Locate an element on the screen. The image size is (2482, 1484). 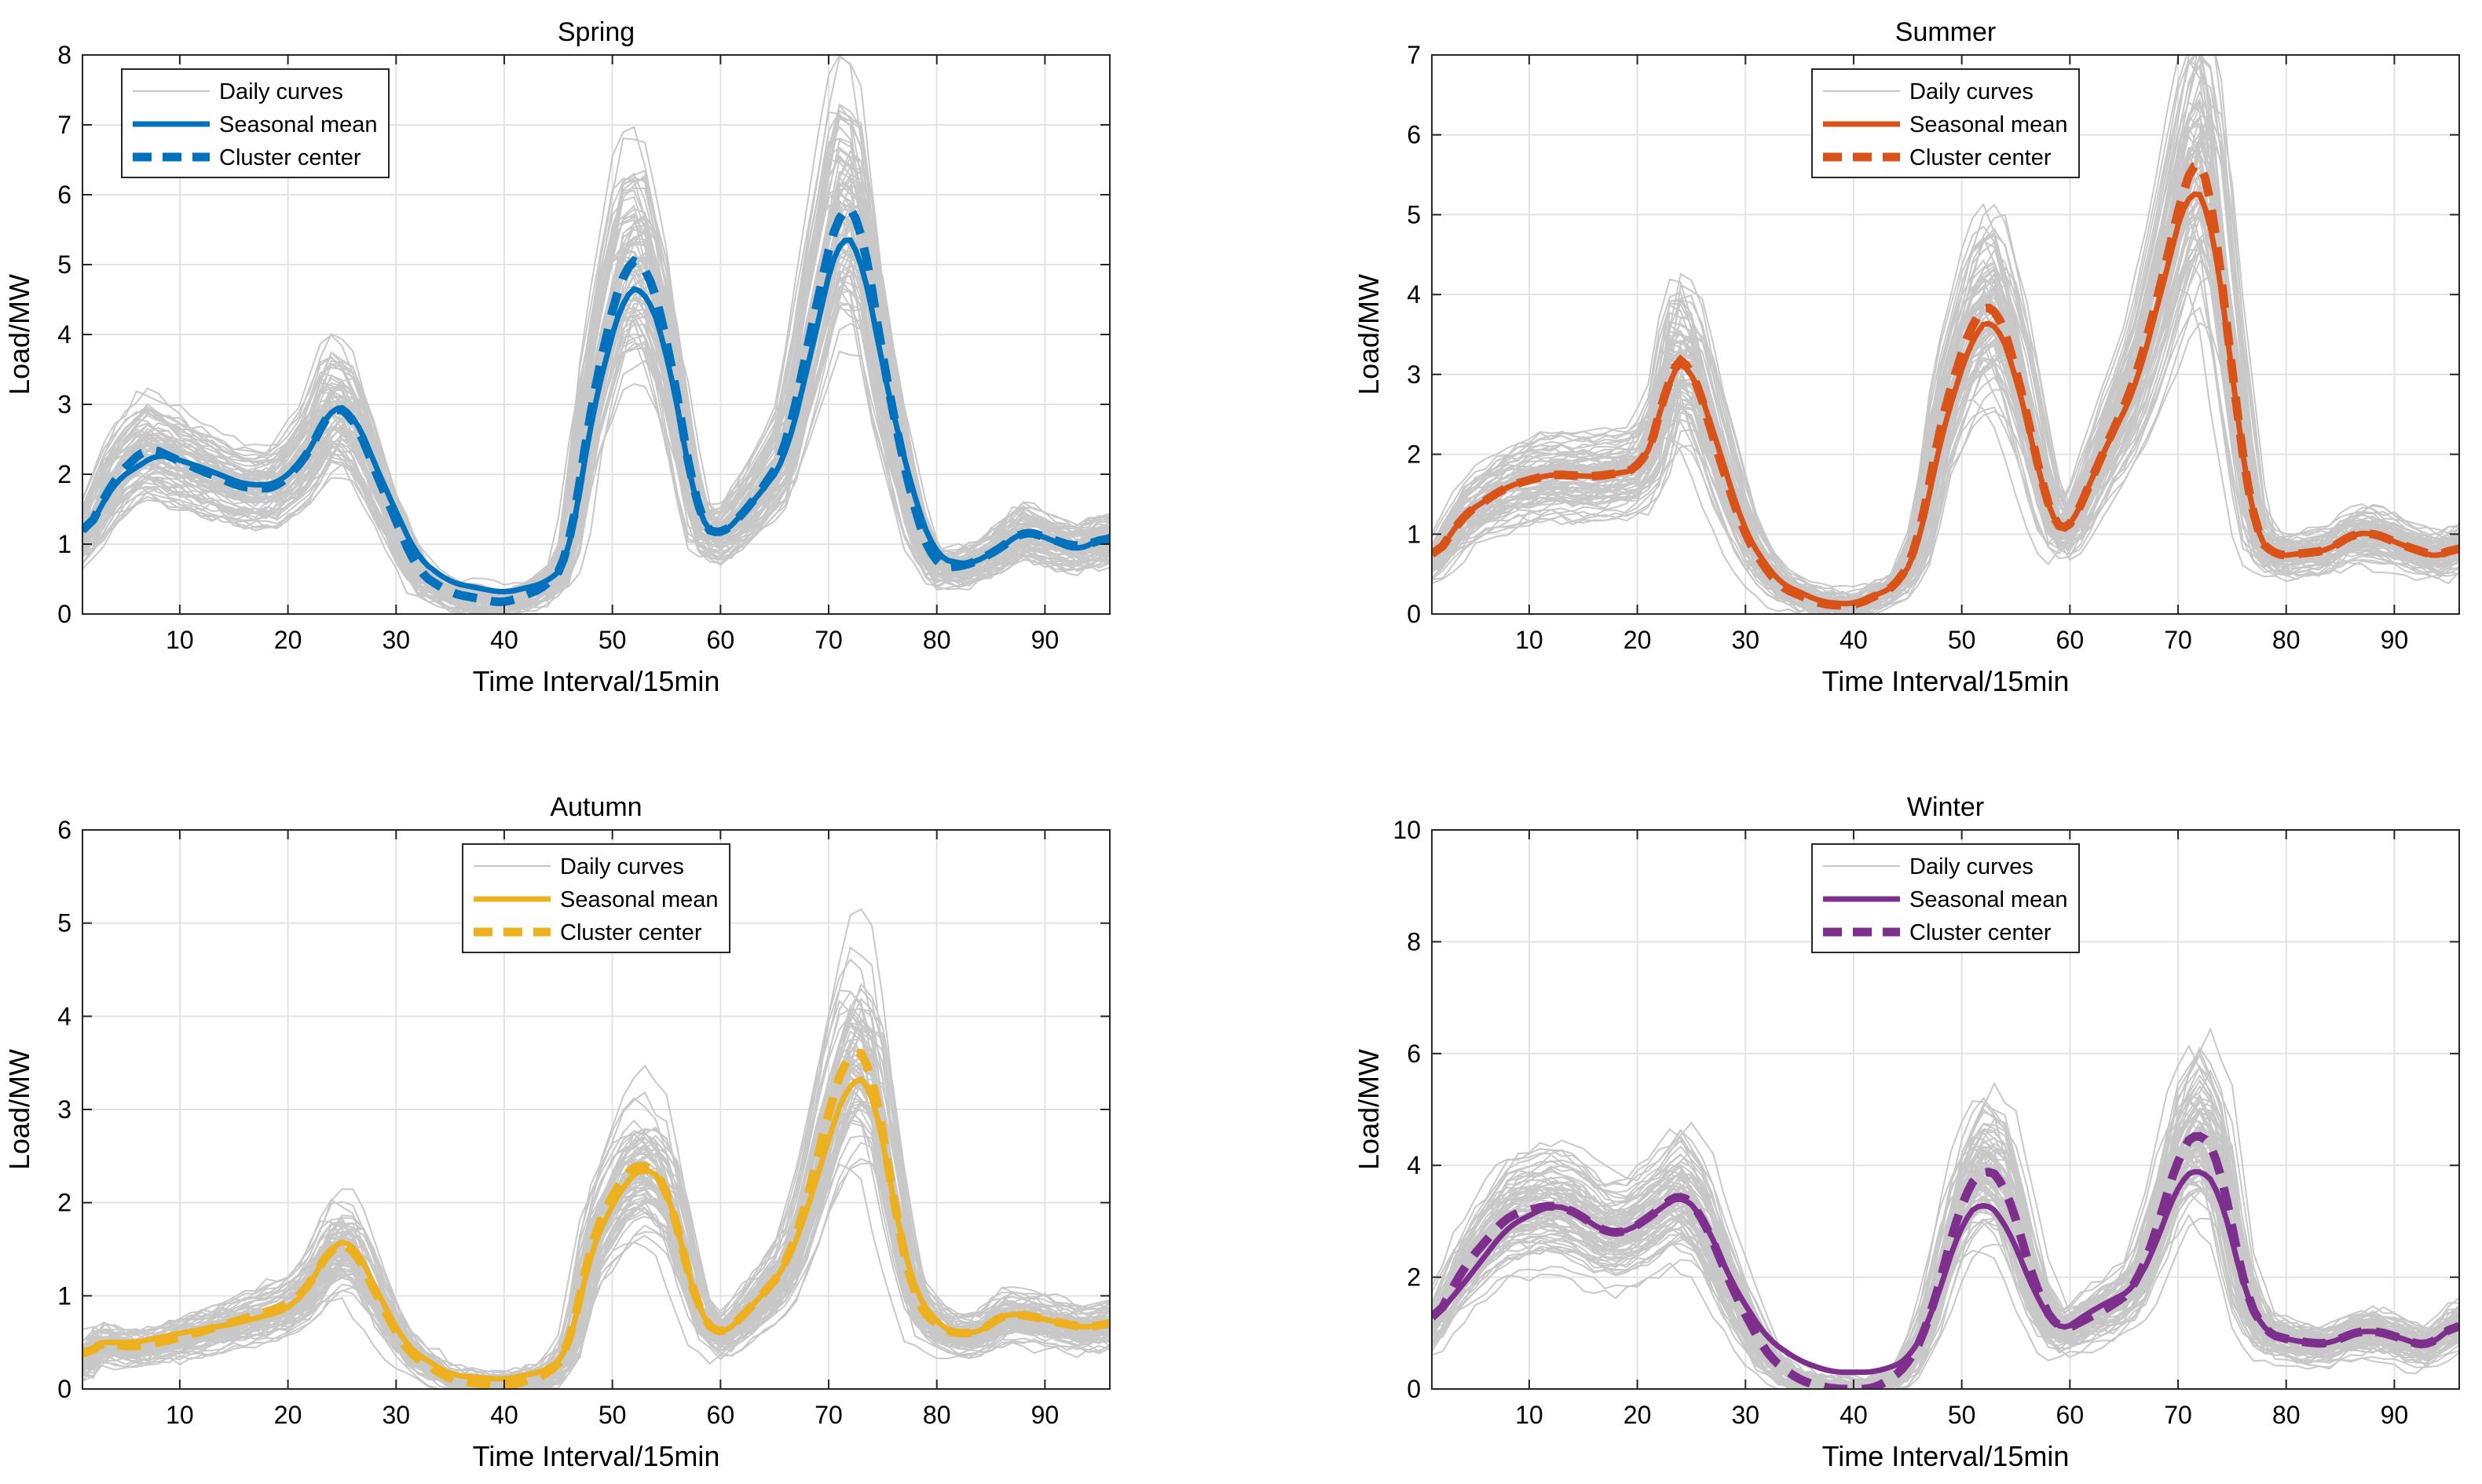
y-tick-label: 7 is located at coordinates (1414, 55).